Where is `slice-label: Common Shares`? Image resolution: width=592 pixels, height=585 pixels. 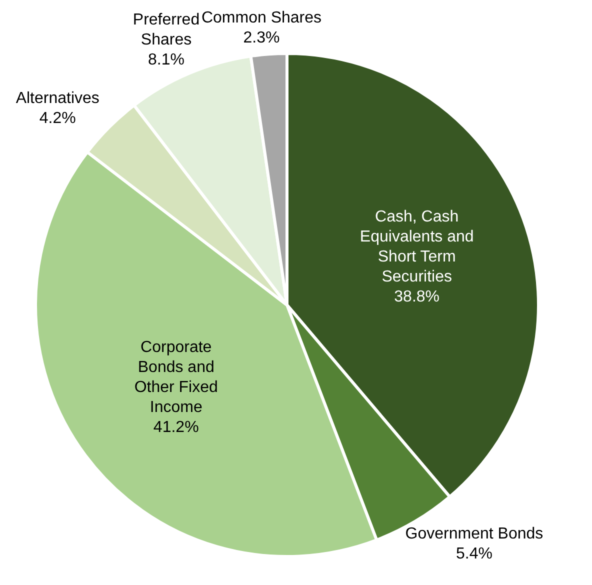
slice-label: Common Shares is located at coordinates (261, 18).